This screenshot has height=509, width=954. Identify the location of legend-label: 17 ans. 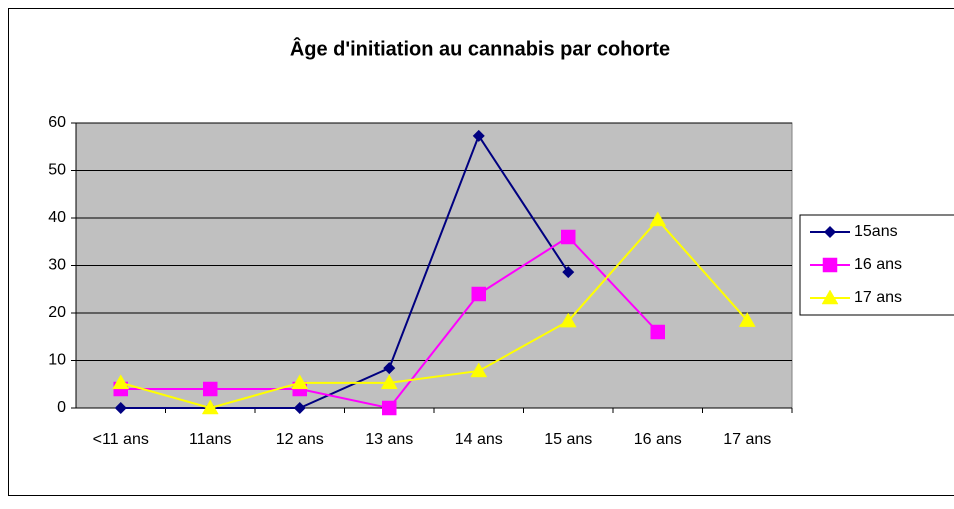
(878, 297).